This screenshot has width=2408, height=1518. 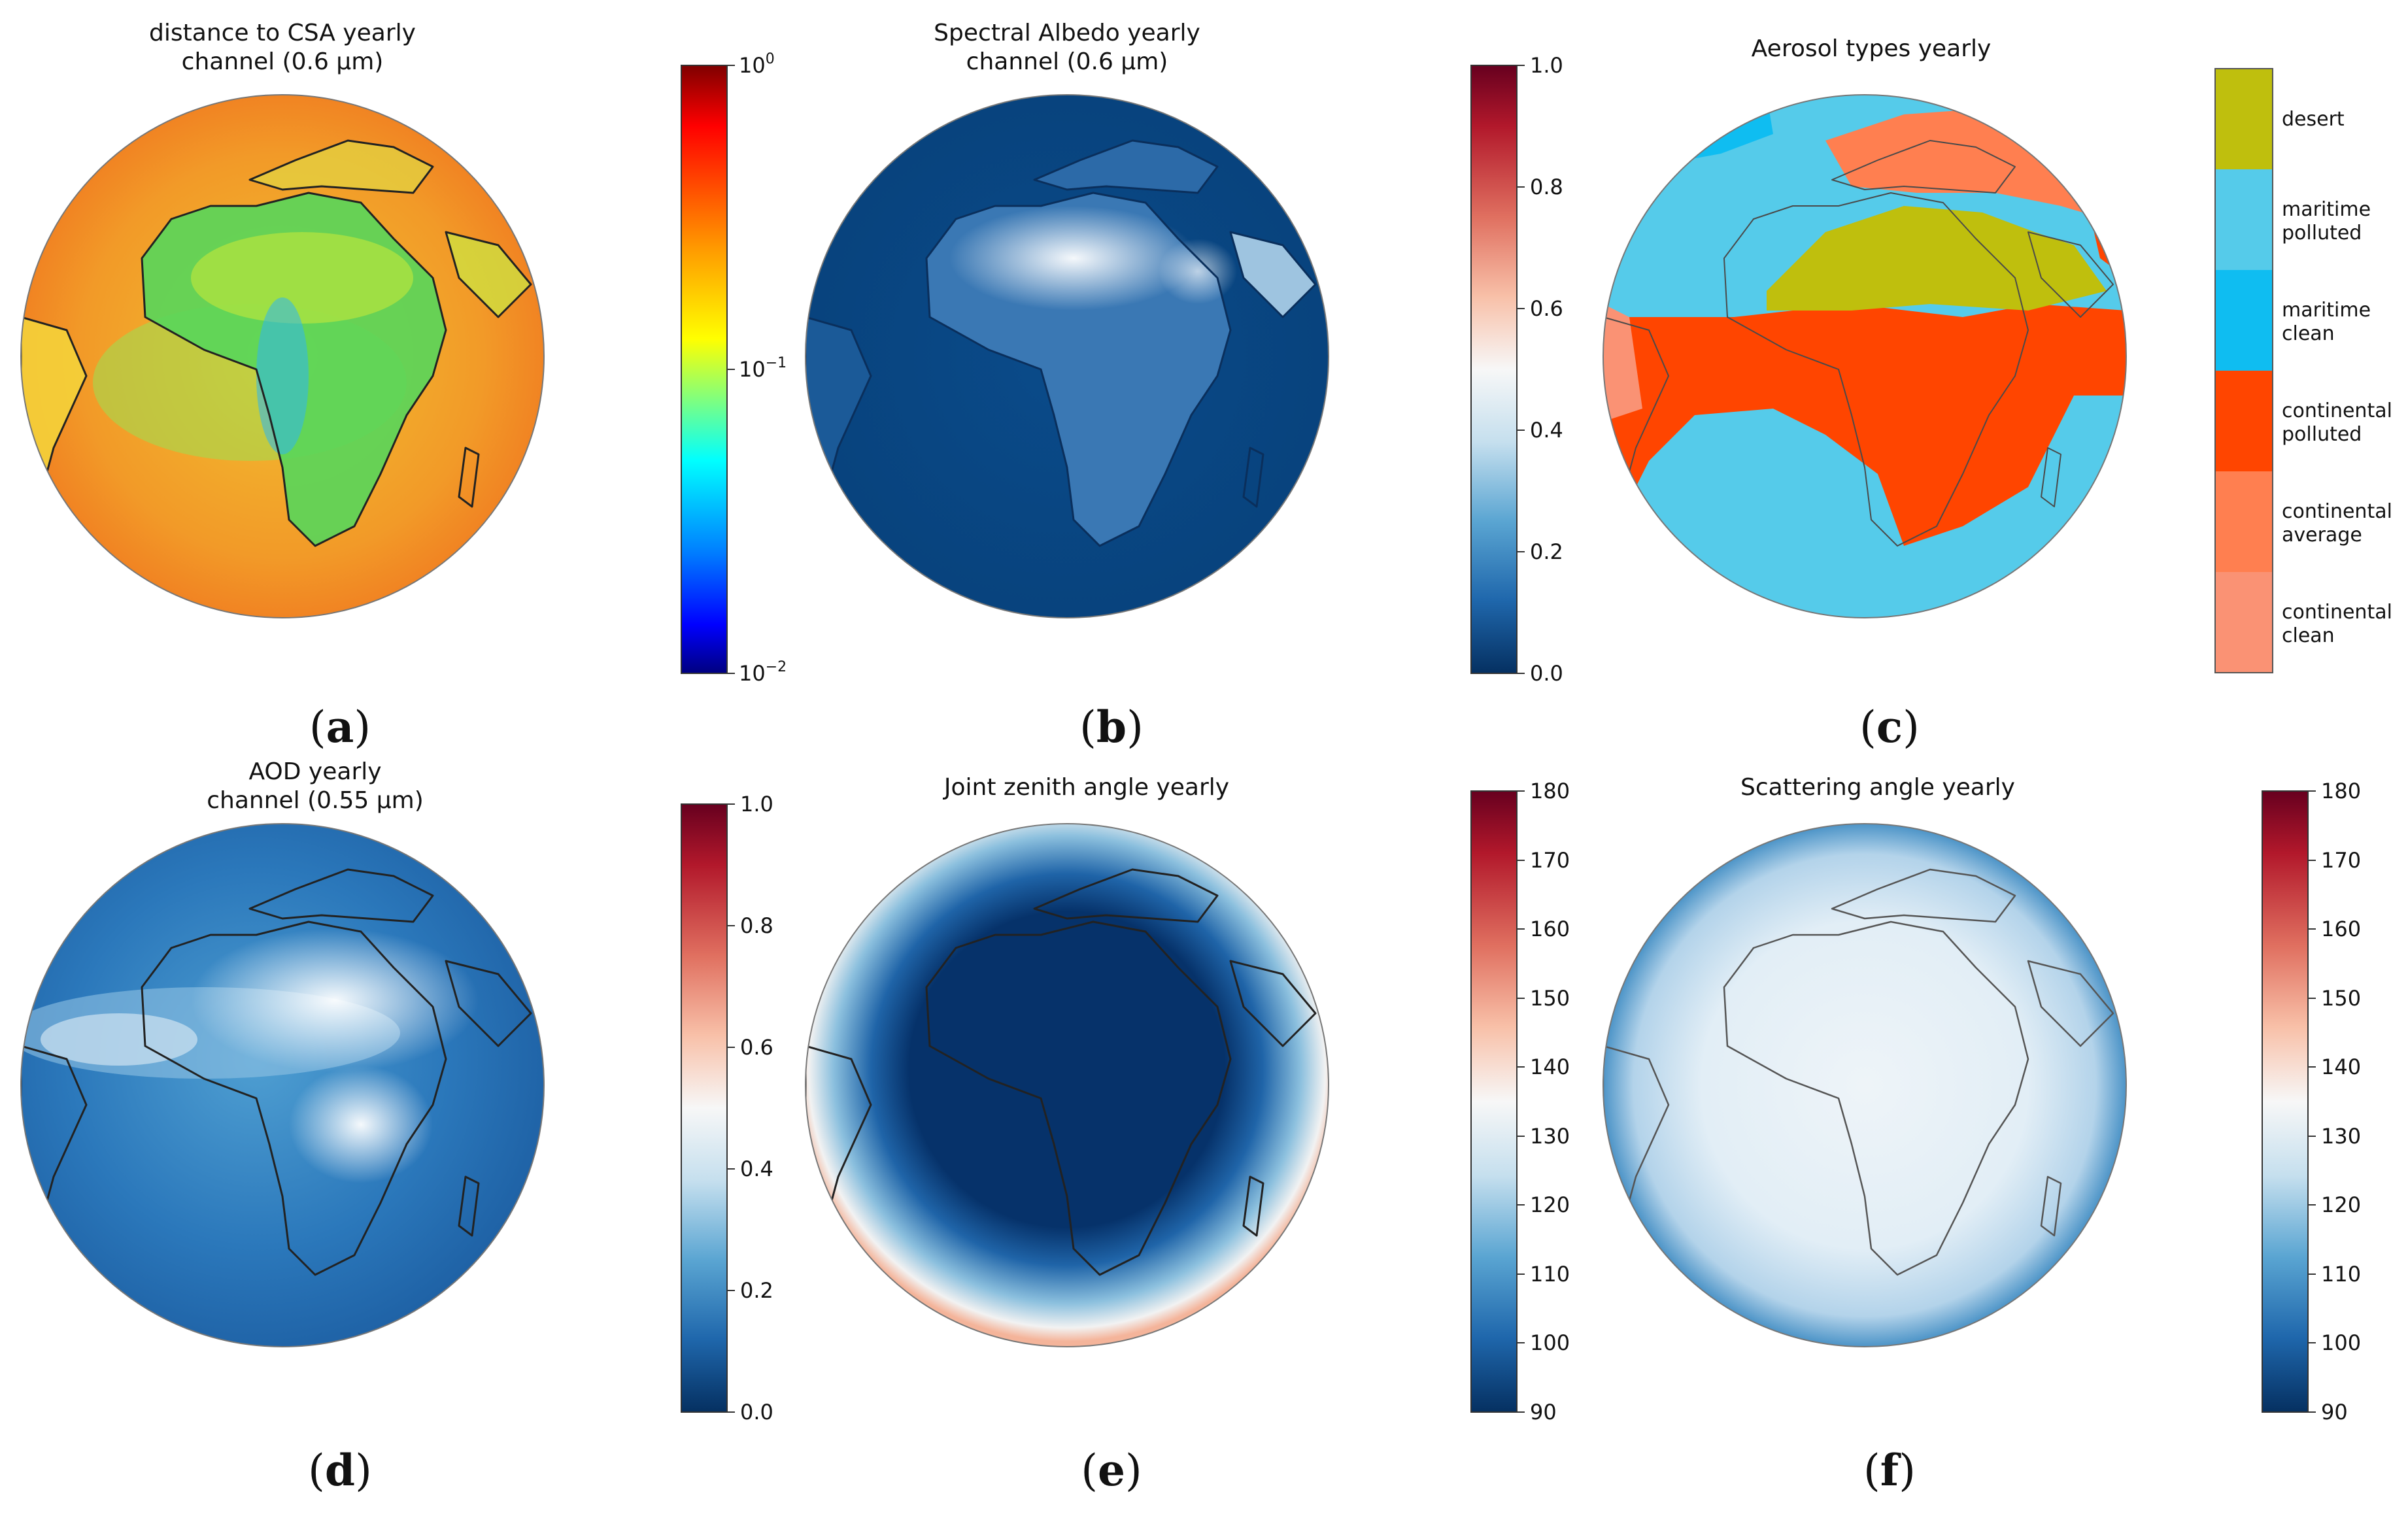 What do you see at coordinates (2334, 1413) in the screenshot?
I see `panel-f-tick-10: 90` at bounding box center [2334, 1413].